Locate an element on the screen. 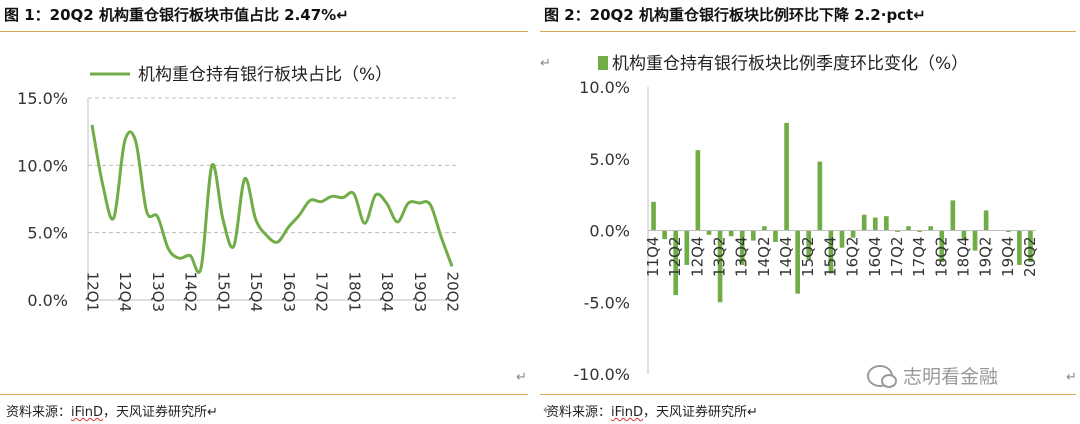 The image size is (1080, 424). y-tick-label: -5.0% is located at coordinates (607, 302).